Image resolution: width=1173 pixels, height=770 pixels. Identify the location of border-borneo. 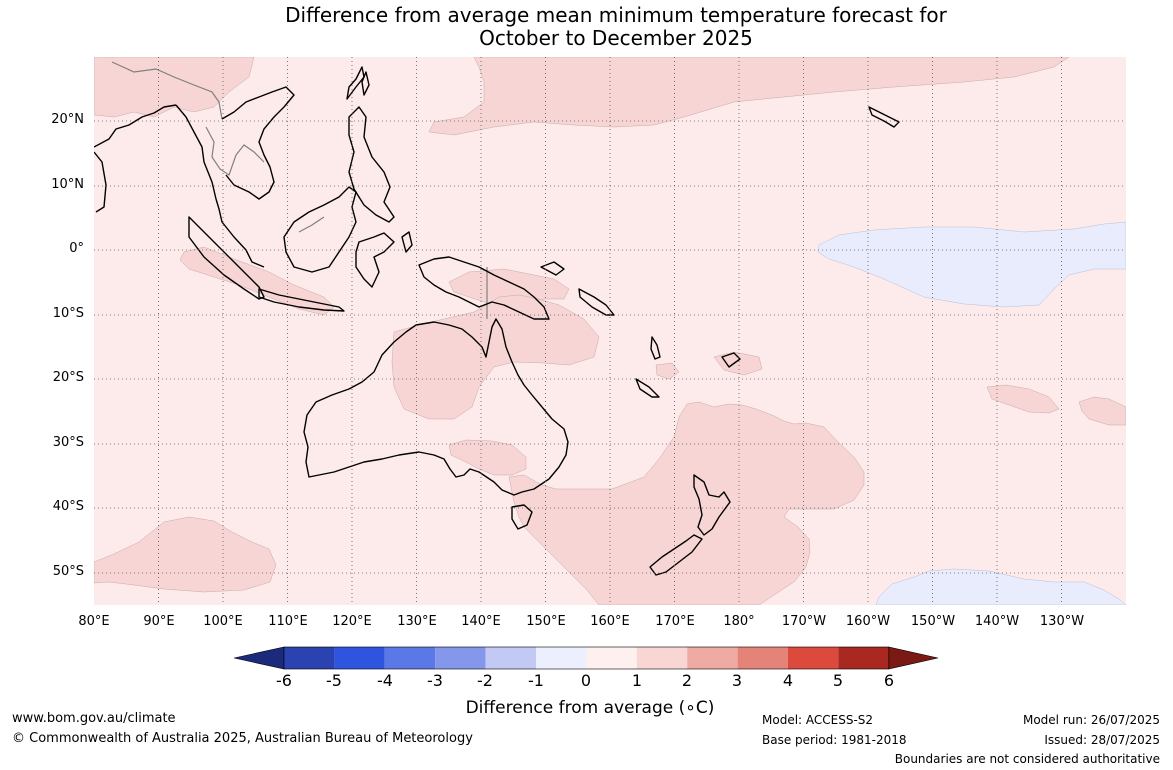
(311, 224).